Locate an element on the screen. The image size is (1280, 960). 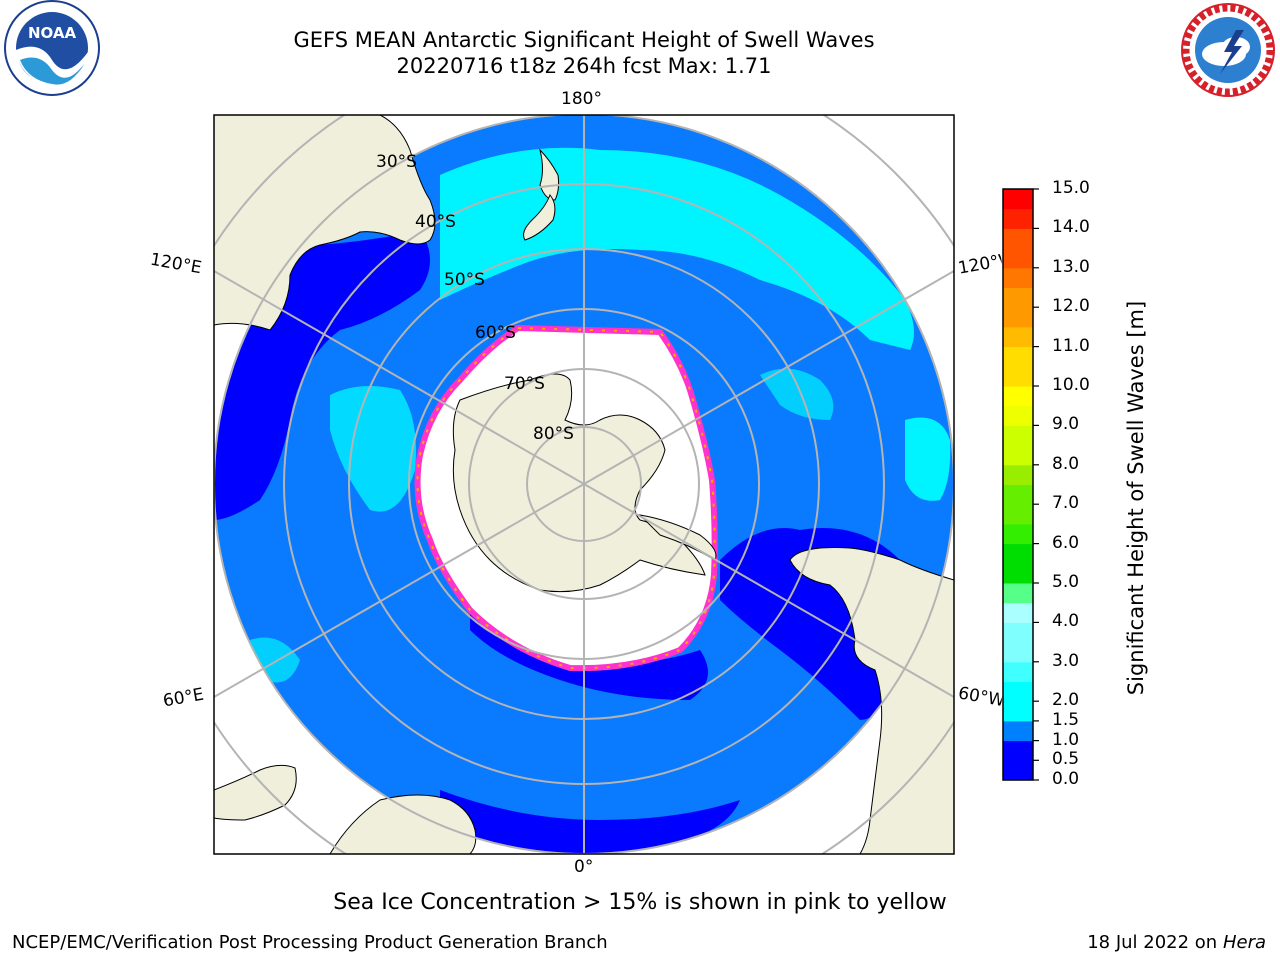
colorbar-tick-label: 3.0 is located at coordinates (1066, 660).